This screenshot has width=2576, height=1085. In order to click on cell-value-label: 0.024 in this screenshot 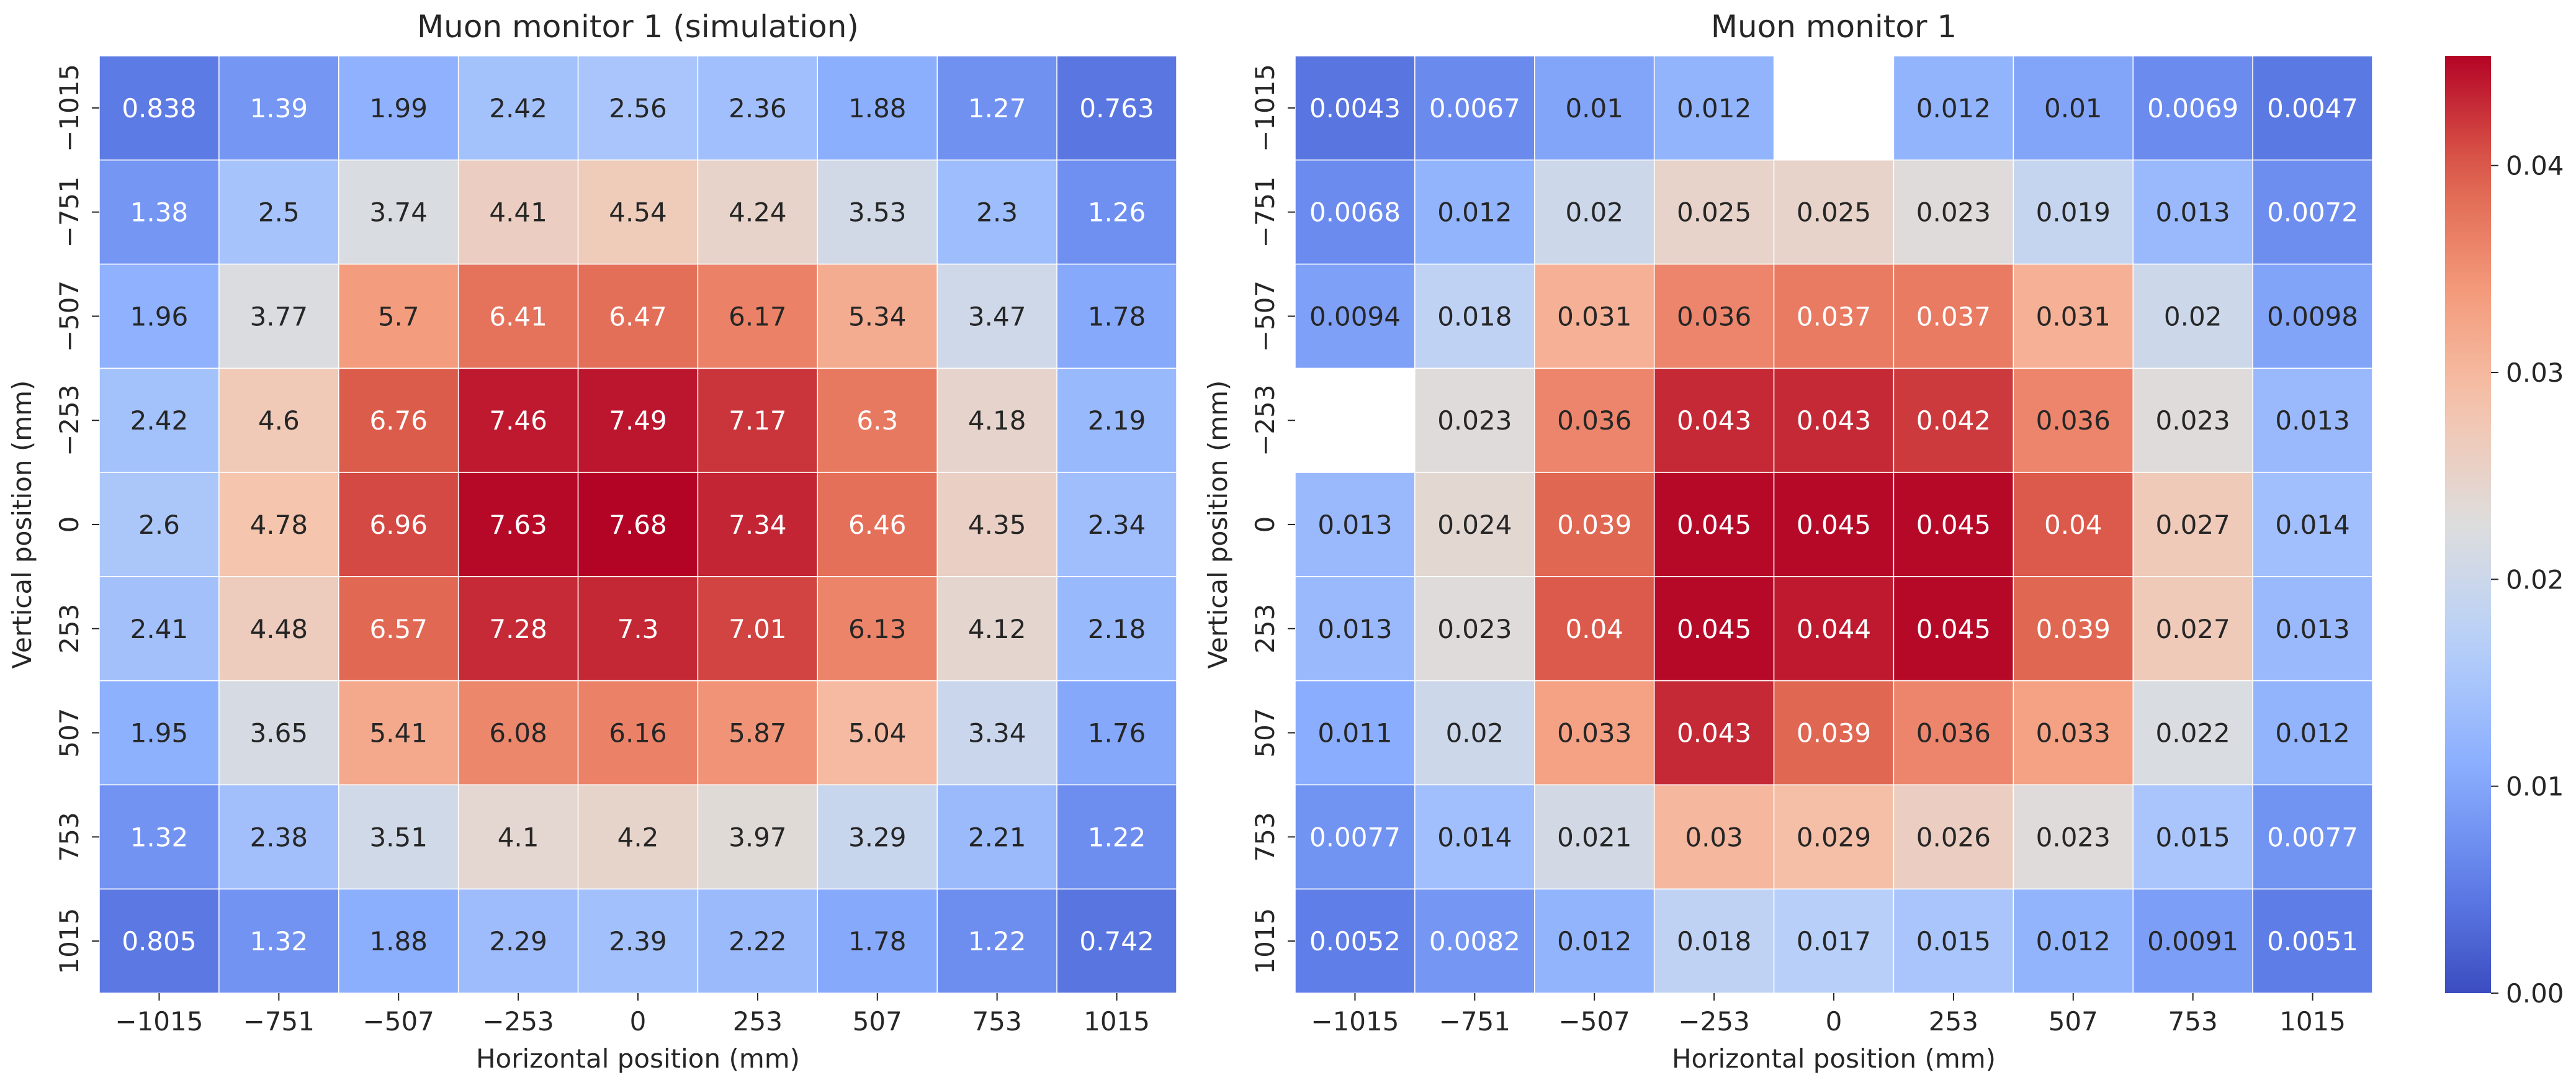, I will do `click(1475, 525)`.